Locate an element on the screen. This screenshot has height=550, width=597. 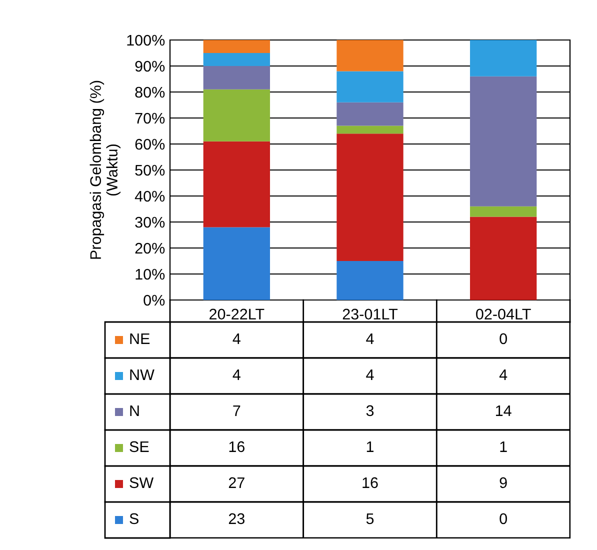
data-label: 23 is located at coordinates (236, 518).